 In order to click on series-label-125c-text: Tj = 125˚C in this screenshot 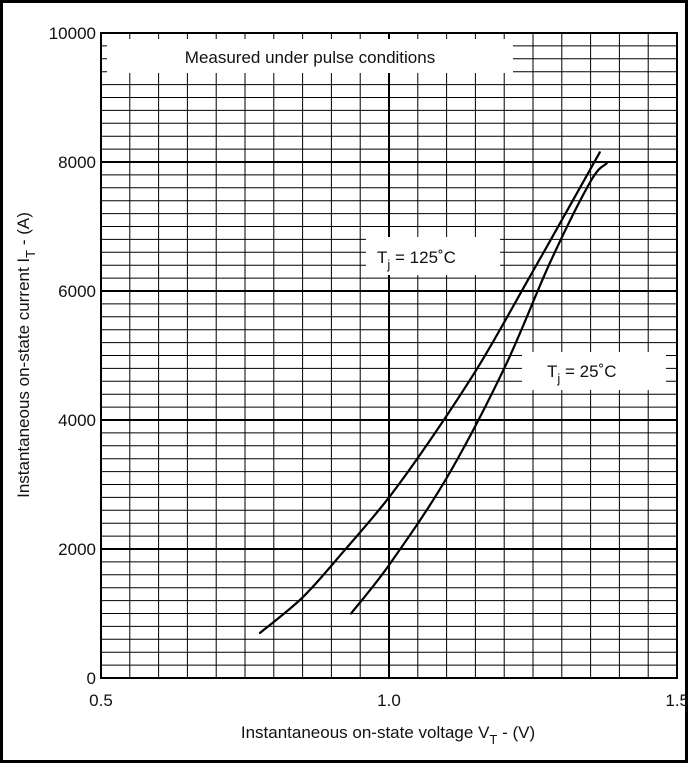, I will do `click(416, 260)`.